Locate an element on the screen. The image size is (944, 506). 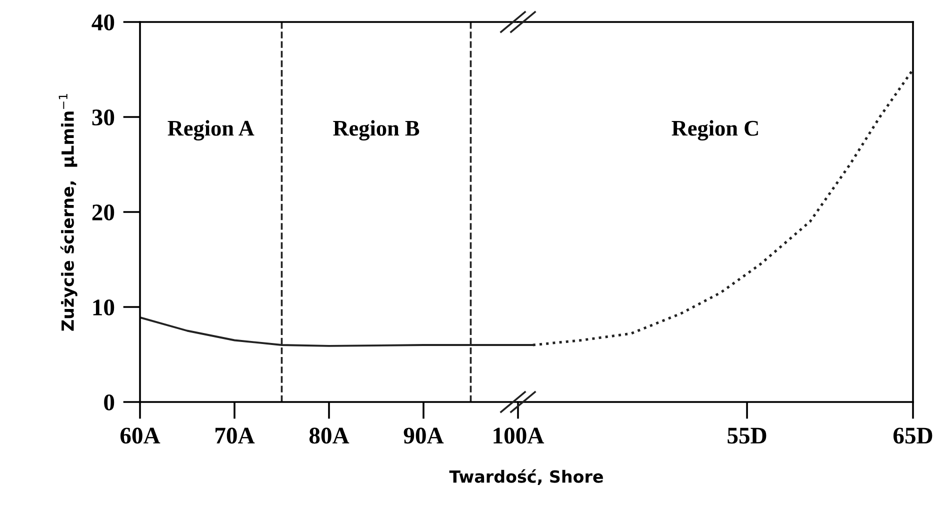
y-tick-label: 0 is located at coordinates (109, 402).